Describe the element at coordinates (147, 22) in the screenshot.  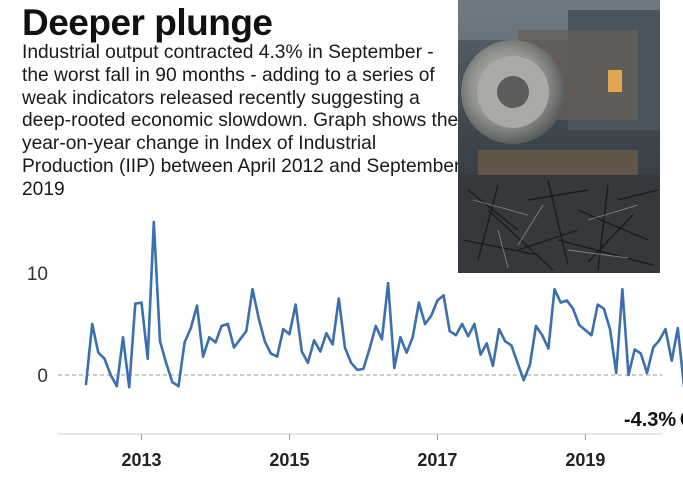
I see `chart-title: Deeper plunge` at that location.